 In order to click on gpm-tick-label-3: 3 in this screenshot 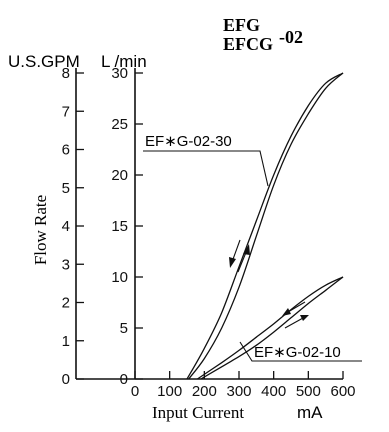, I will do `click(66, 264)`.